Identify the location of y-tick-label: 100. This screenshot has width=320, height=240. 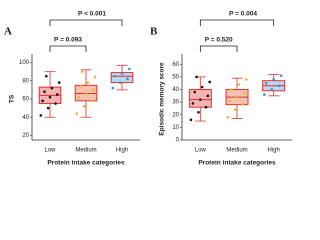
(24, 63).